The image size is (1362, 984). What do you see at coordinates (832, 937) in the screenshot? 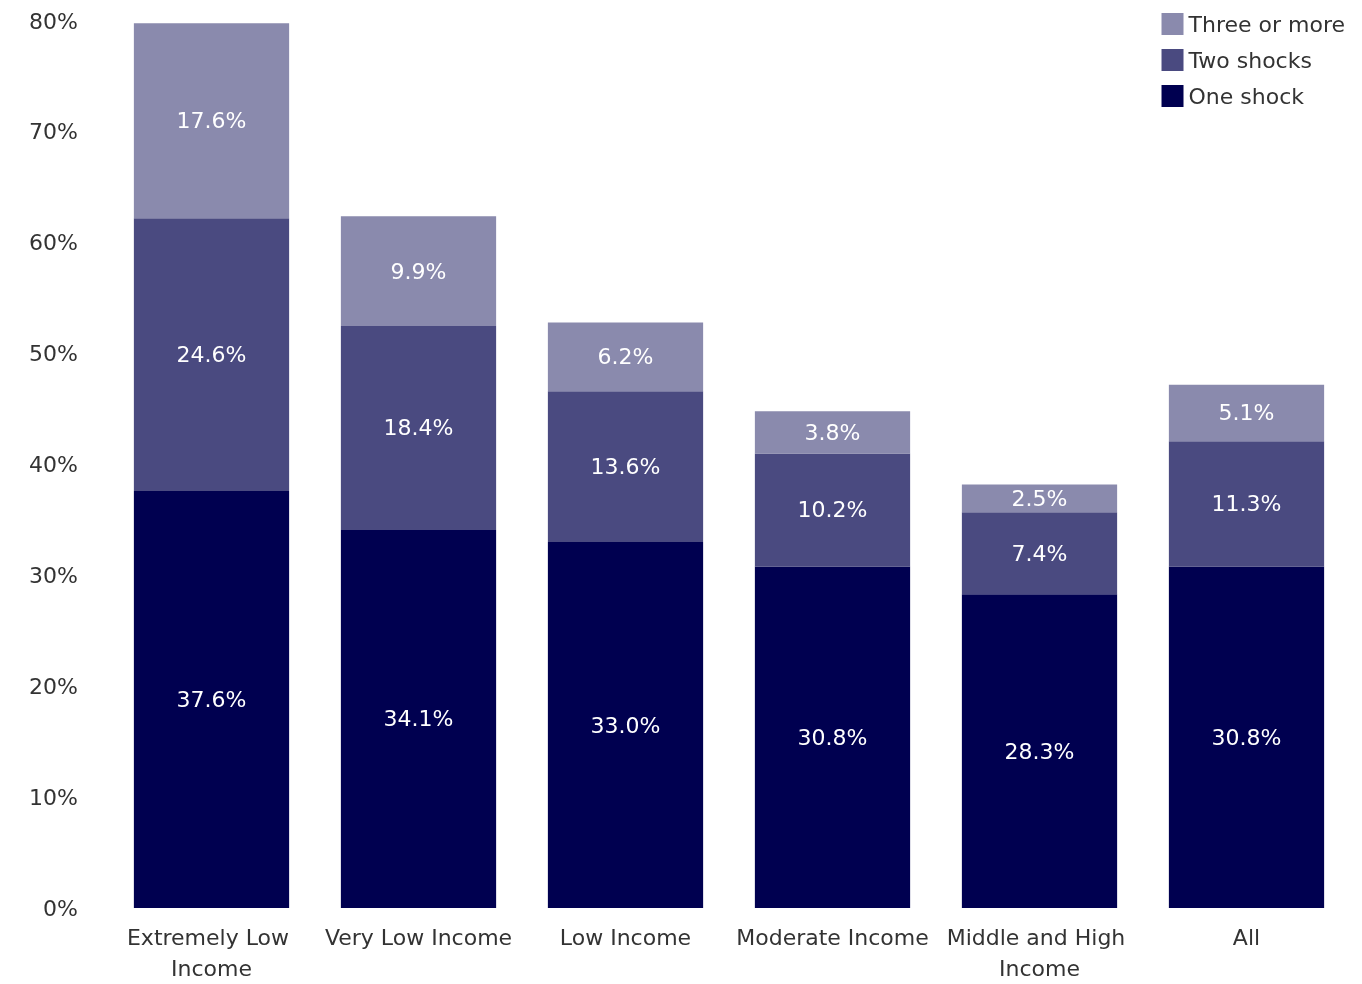
I see `x-tick-label: Moderate Income` at bounding box center [832, 937].